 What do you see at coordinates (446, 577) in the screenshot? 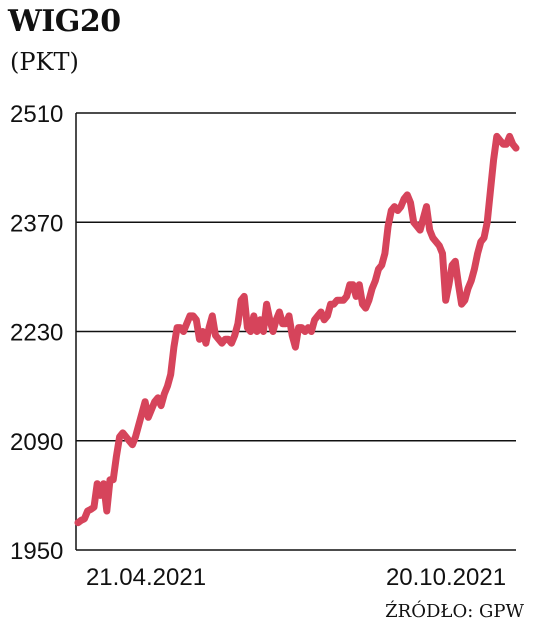
I see `x-tick-label: 20.10.2021` at bounding box center [446, 577].